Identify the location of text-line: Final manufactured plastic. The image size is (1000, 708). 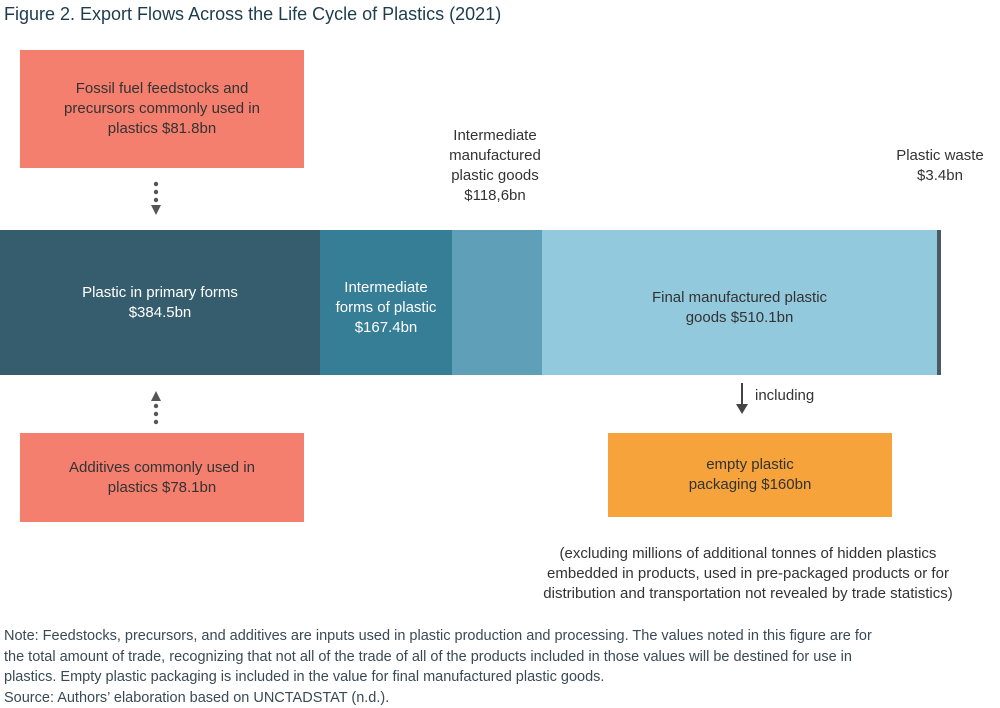
(739, 297).